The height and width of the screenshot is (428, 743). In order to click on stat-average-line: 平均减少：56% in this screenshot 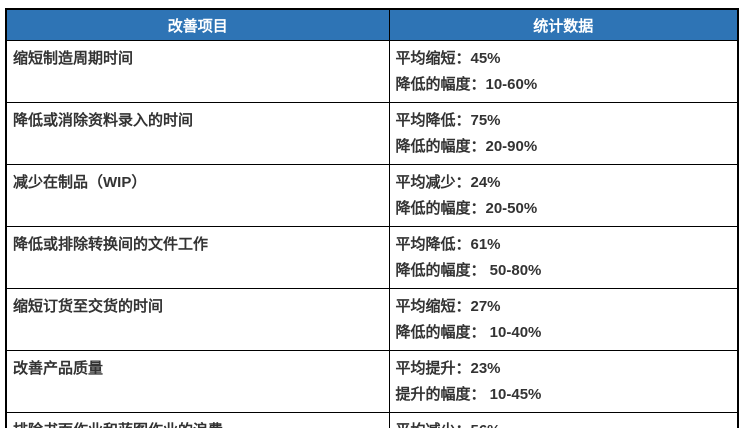, I will do `click(564, 423)`.